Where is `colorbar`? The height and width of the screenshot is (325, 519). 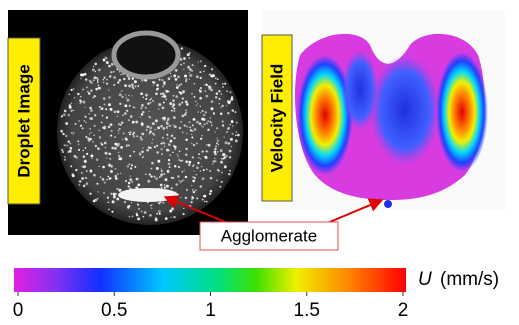 colorbar is located at coordinates (210, 280).